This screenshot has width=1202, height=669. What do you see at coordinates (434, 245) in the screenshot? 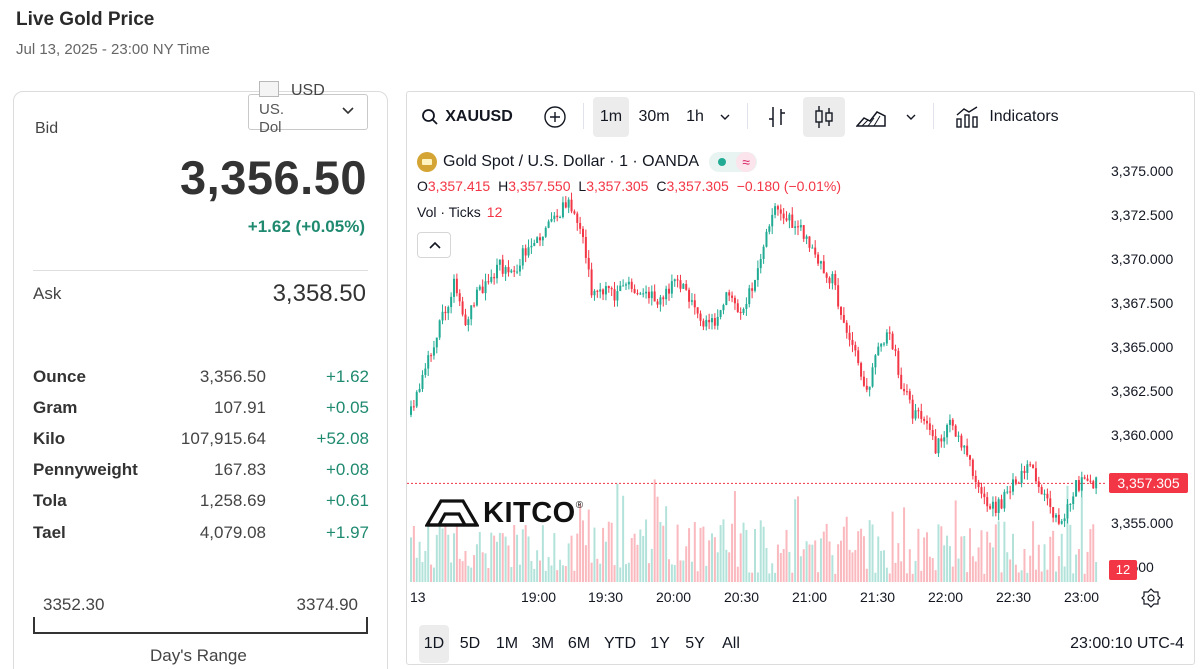
I see `collapse-legend-button` at bounding box center [434, 245].